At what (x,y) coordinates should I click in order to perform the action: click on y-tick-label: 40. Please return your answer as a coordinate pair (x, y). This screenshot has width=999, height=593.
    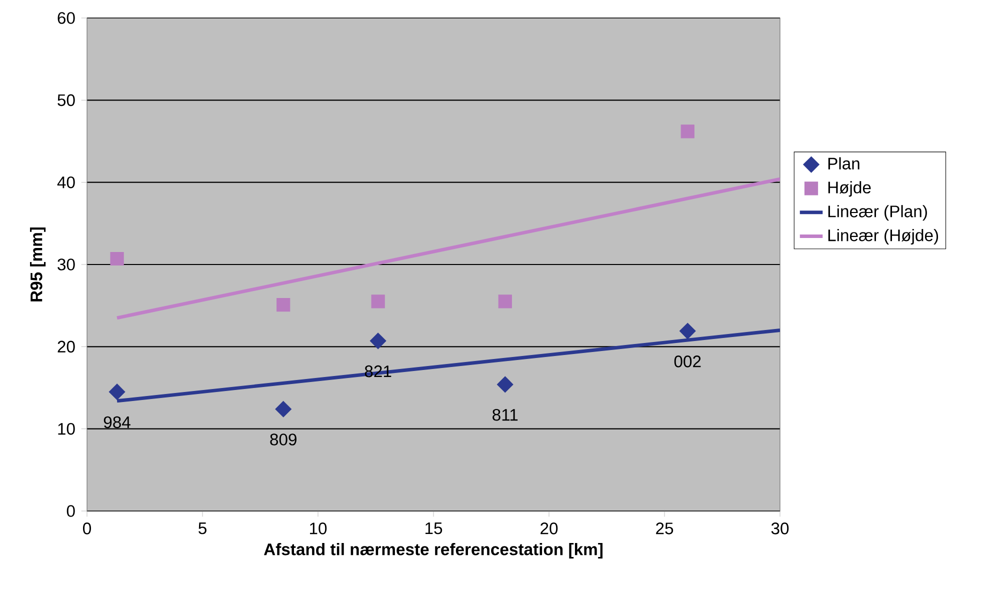
    Looking at the image, I should click on (66, 182).